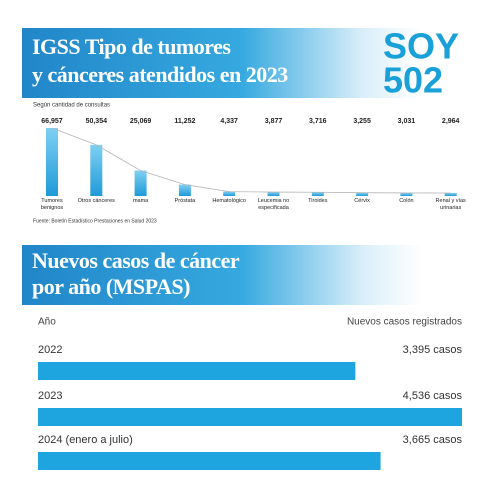 The width and height of the screenshot is (500, 500). Describe the element at coordinates (433, 396) in the screenshot. I see `value-label: 4,536 casos` at that location.